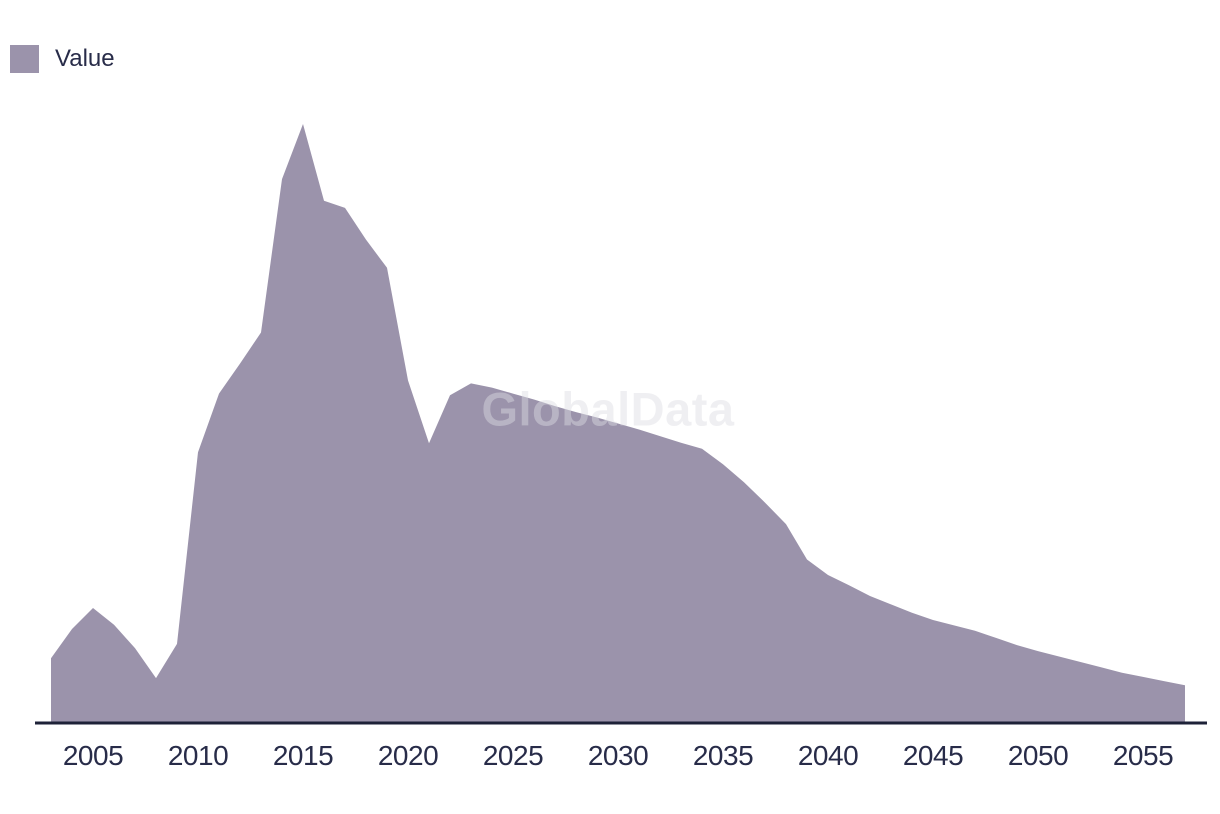 The height and width of the screenshot is (814, 1220). I want to click on x-tick-label: 2005, so click(93, 755).